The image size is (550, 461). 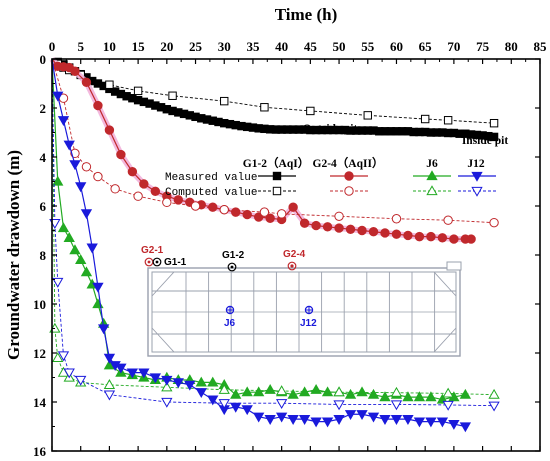 What do you see at coordinates (109, 46) in the screenshot?
I see `x-tick-label: 10` at bounding box center [109, 46].